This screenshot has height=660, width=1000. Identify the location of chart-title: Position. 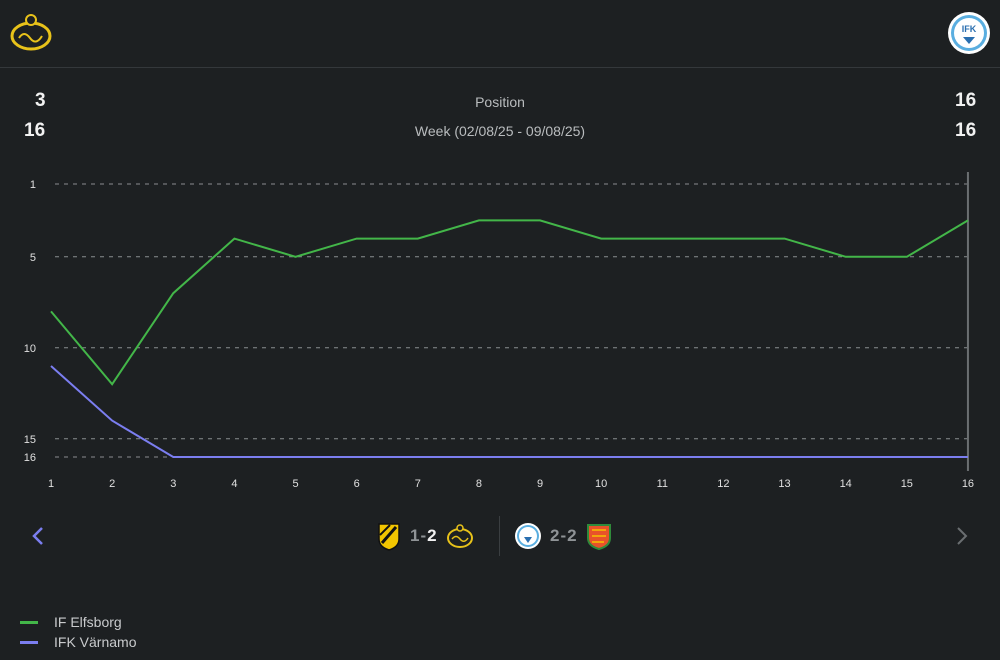
(500, 102).